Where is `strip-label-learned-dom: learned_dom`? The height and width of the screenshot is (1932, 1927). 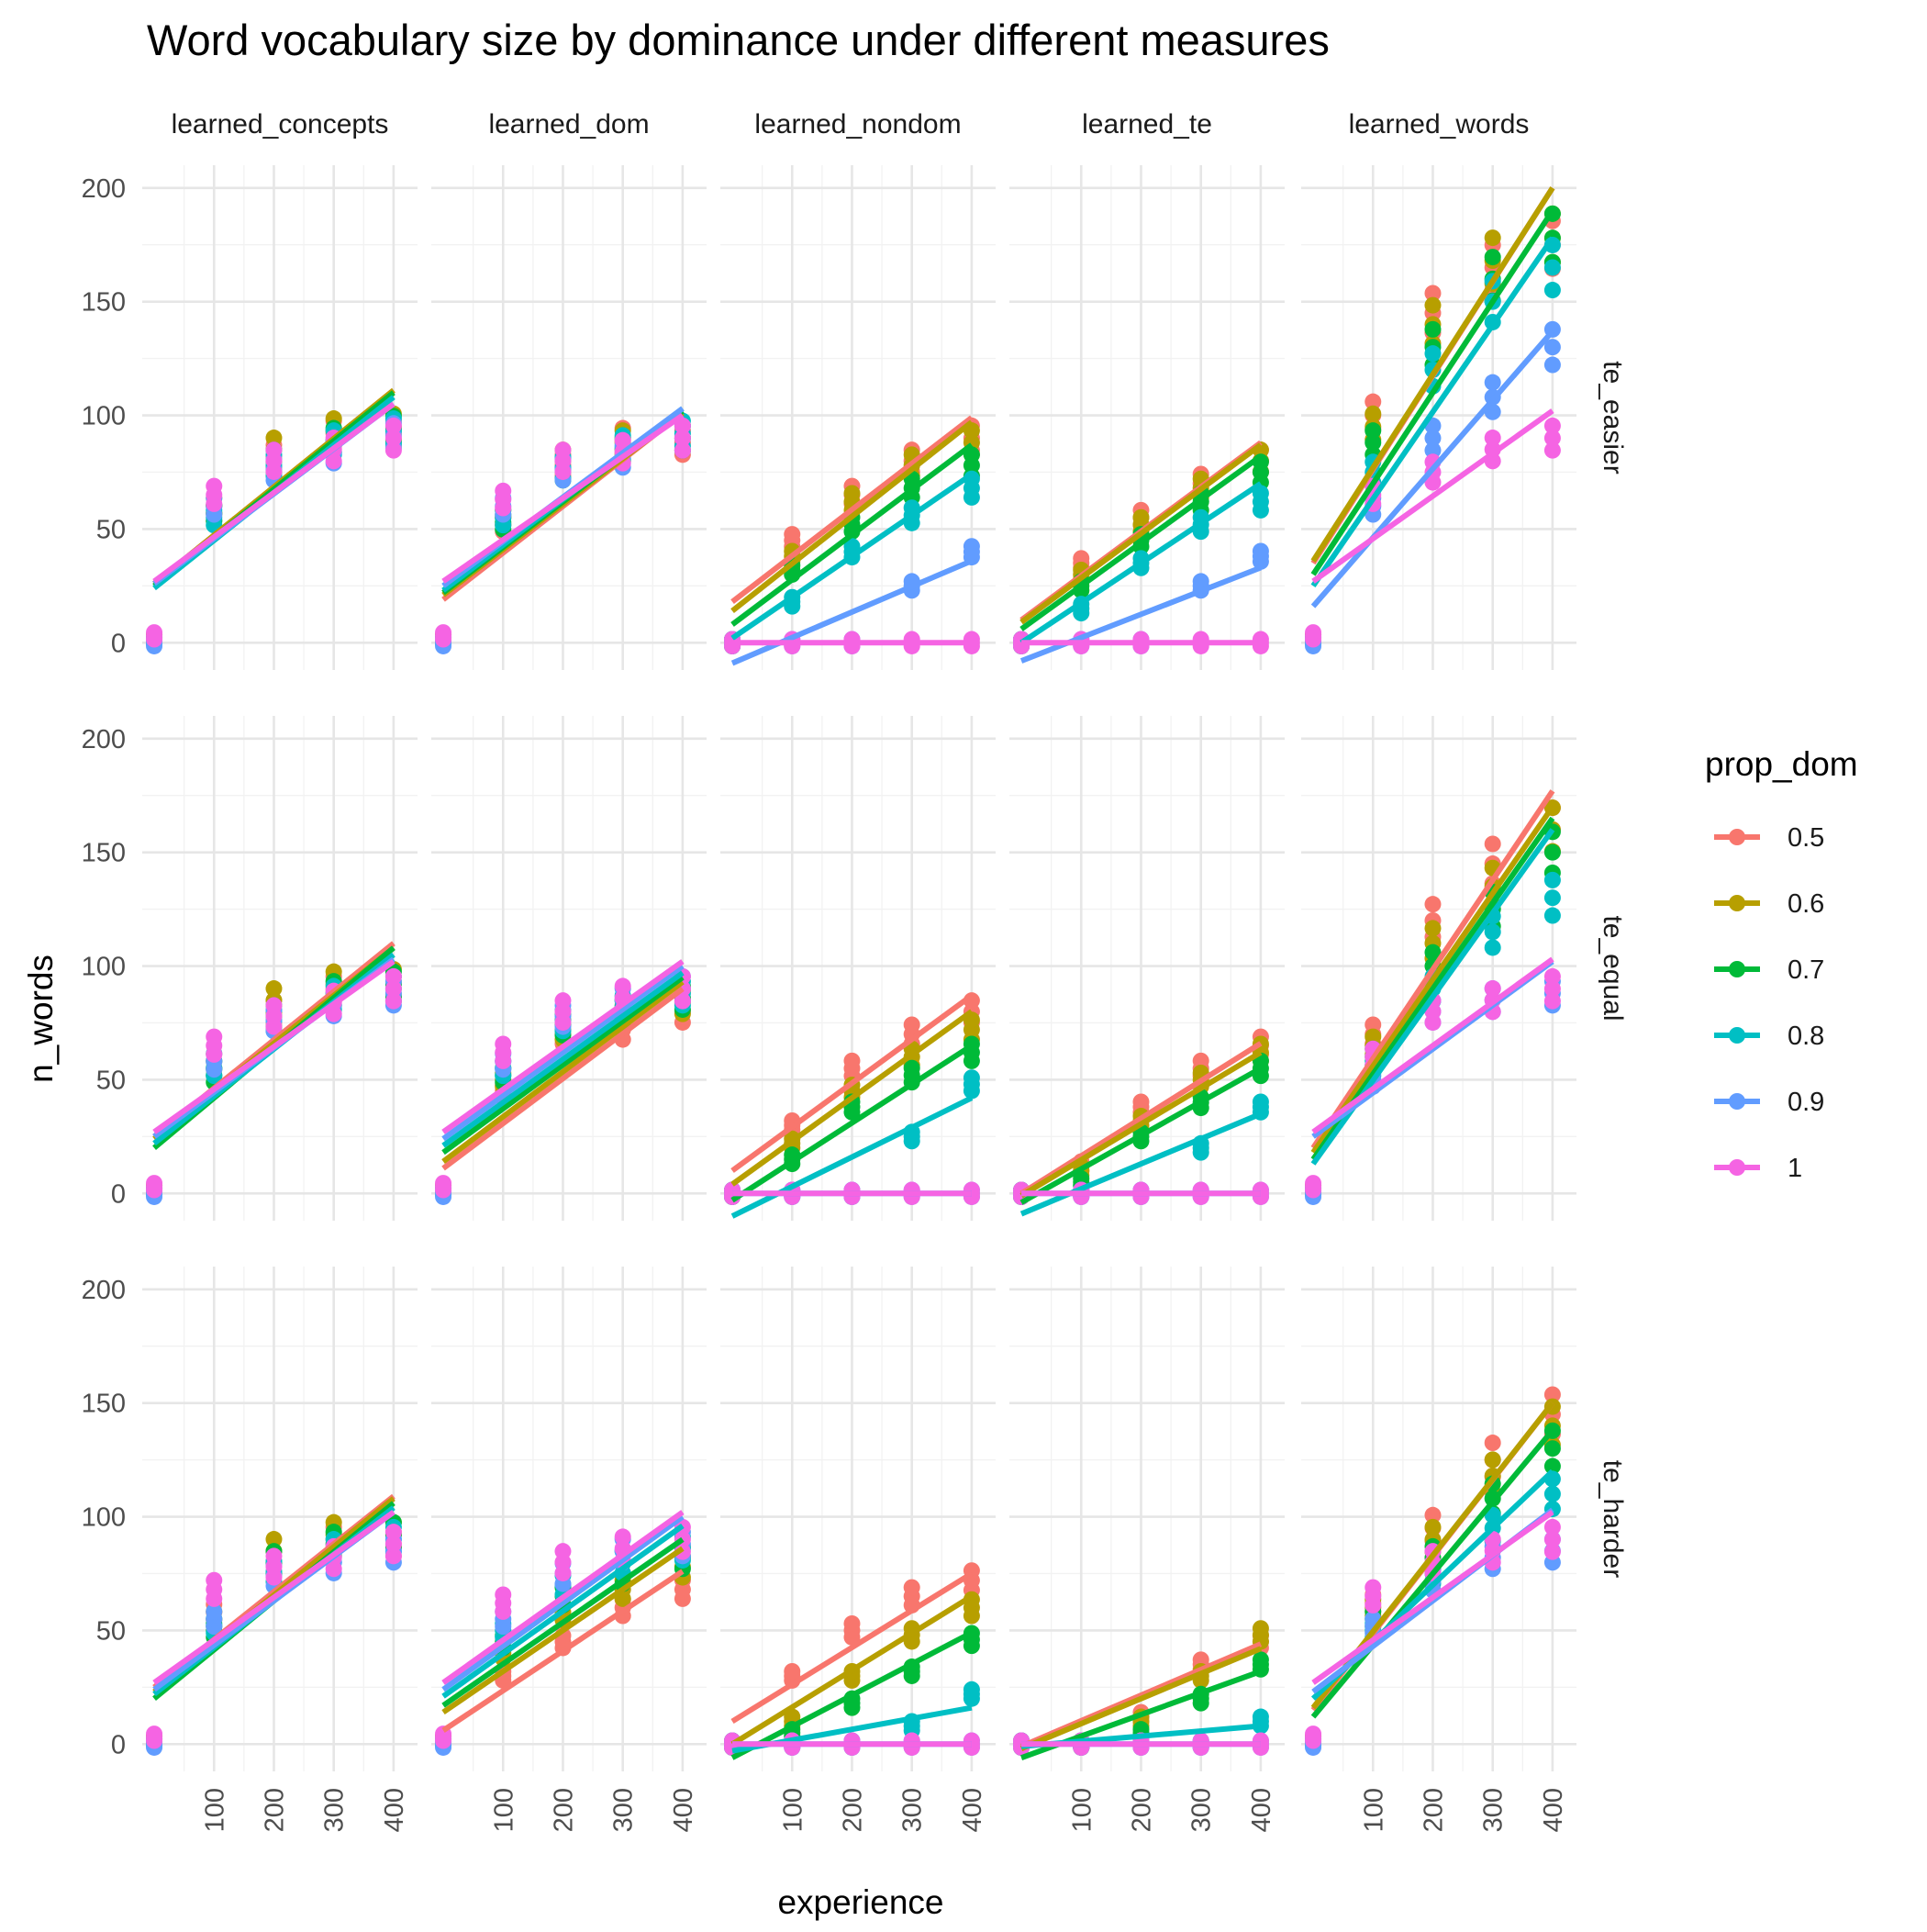 strip-label-learned-dom: learned_dom is located at coordinates (568, 125).